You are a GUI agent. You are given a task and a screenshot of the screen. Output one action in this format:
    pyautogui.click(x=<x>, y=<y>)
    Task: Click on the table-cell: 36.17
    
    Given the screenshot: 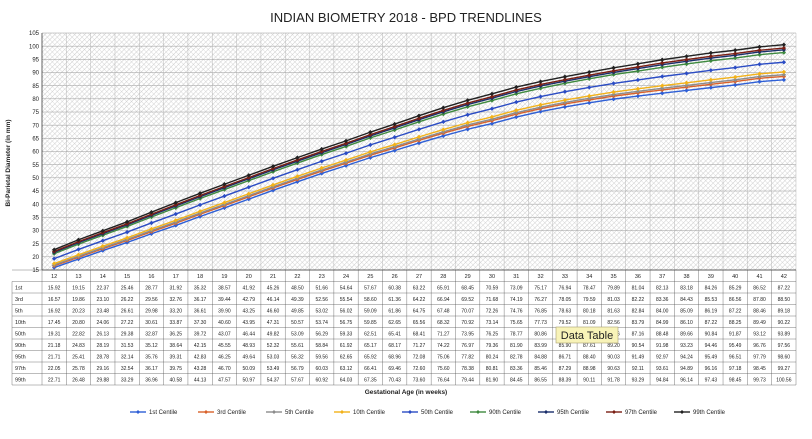 What is the action you would take?
    pyautogui.click(x=200, y=300)
    